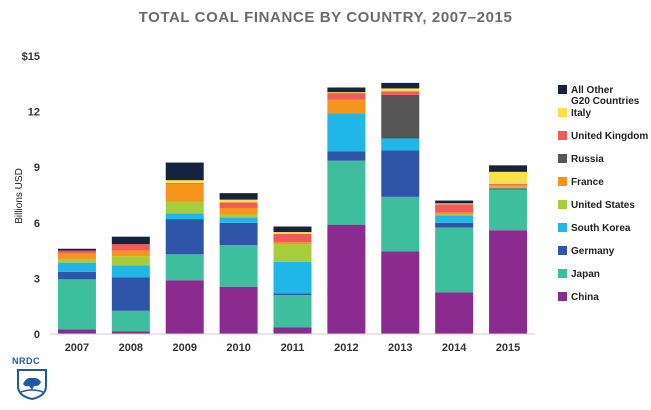 The height and width of the screenshot is (410, 651). I want to click on chart-title: TOTAL COAL FINANCE BY COUNTRY, 2007–2015, so click(325, 17).